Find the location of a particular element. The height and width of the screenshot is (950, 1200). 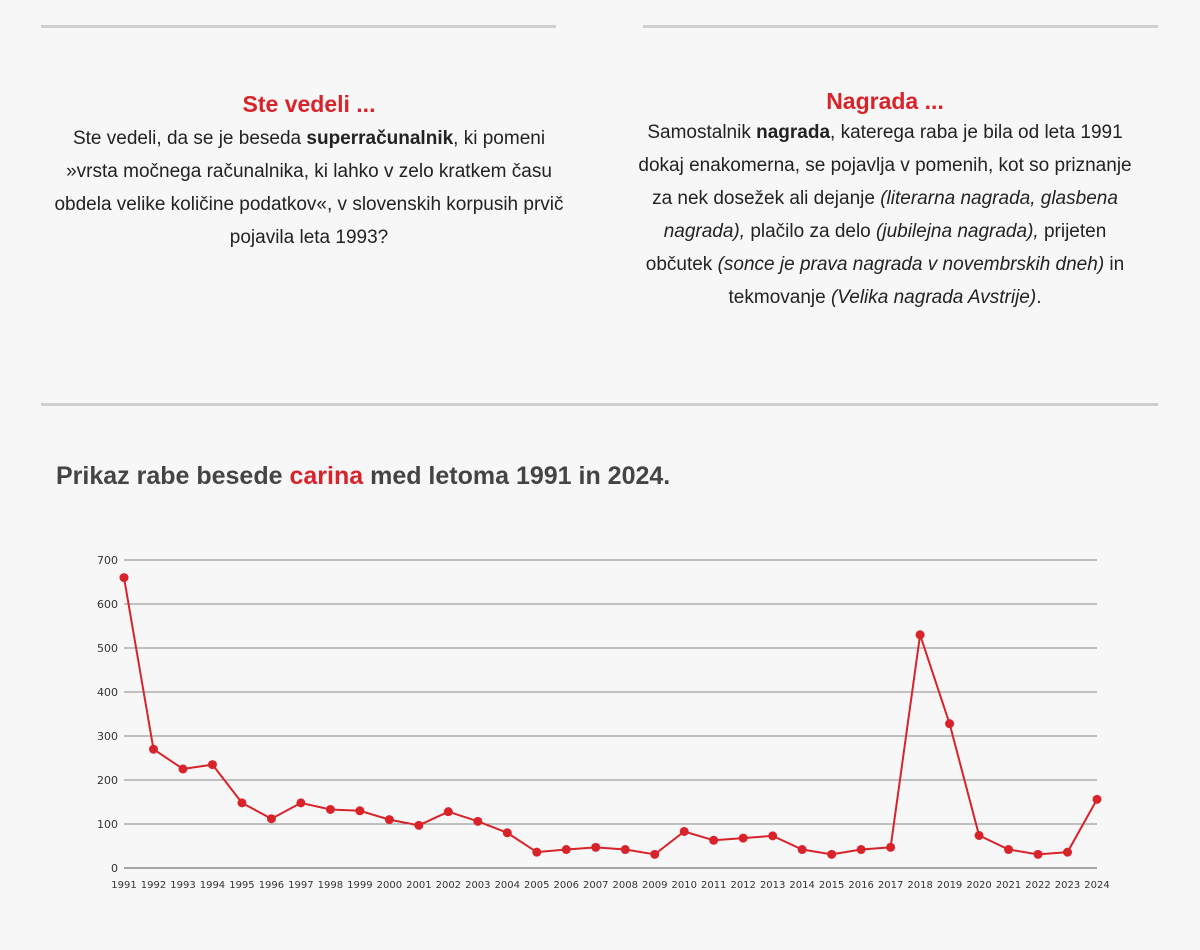

data-point-1999 is located at coordinates (360, 811).